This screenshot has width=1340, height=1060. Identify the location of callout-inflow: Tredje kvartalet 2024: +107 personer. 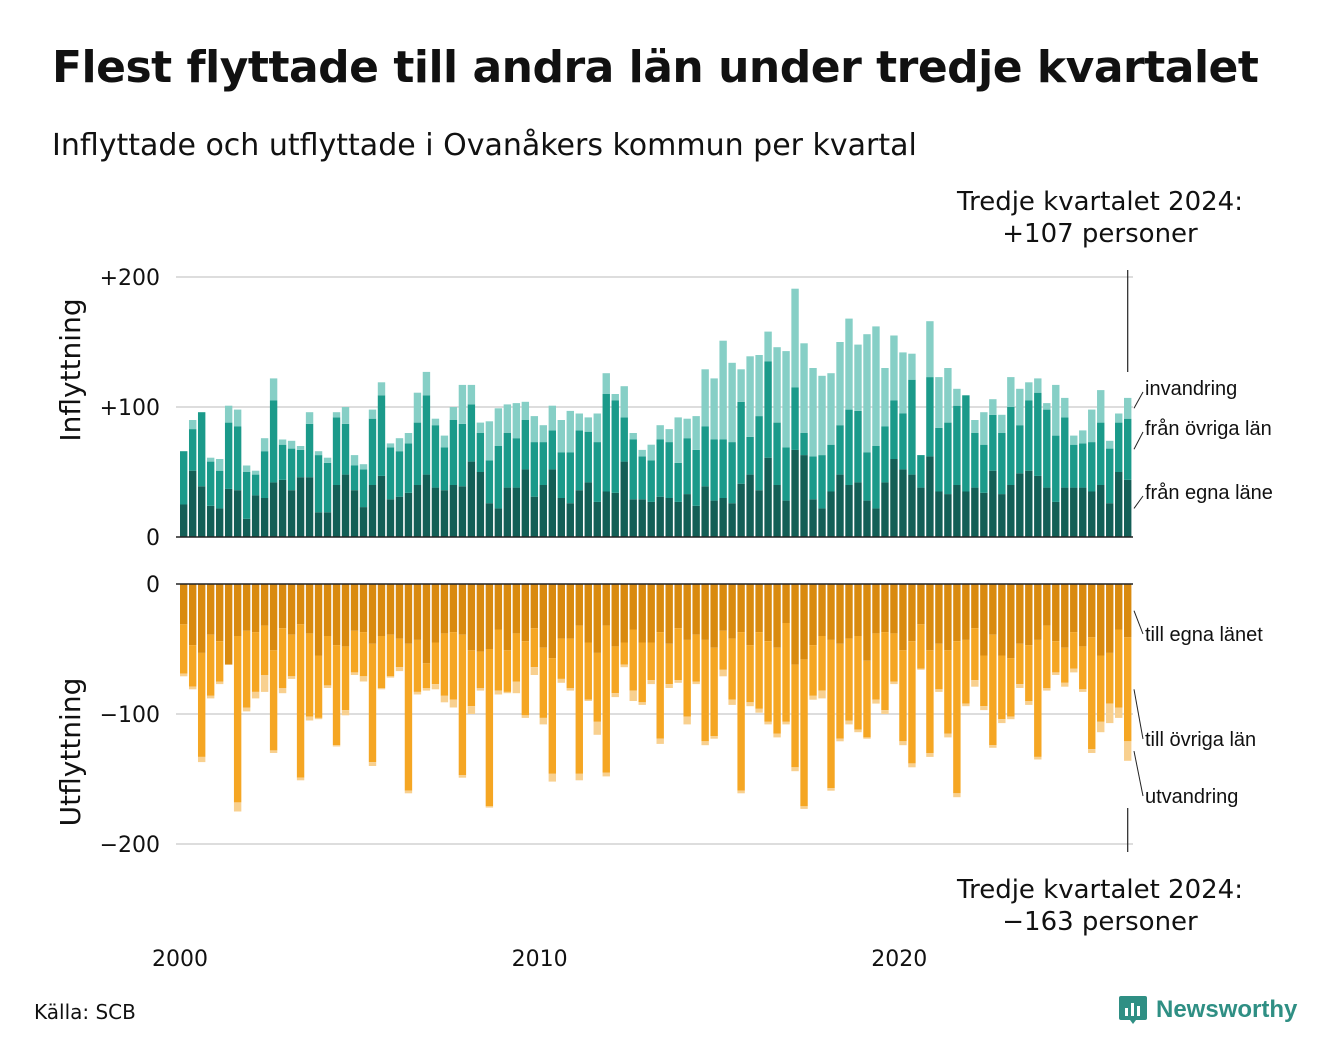
(1100, 218).